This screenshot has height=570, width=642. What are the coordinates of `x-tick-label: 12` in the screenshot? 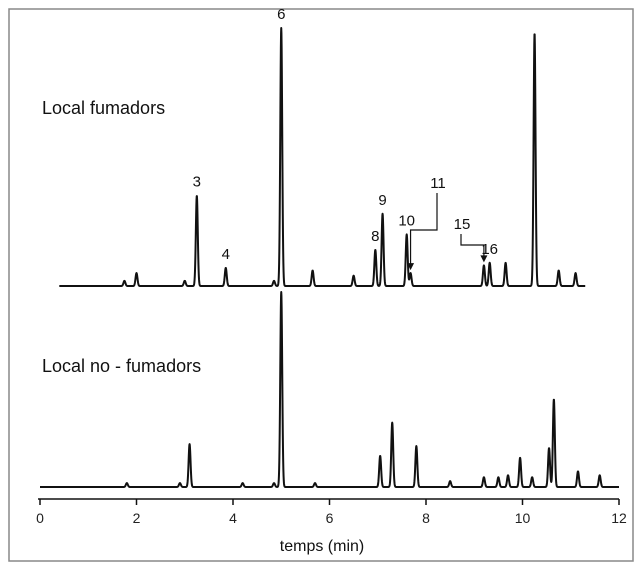 It's located at (619, 518).